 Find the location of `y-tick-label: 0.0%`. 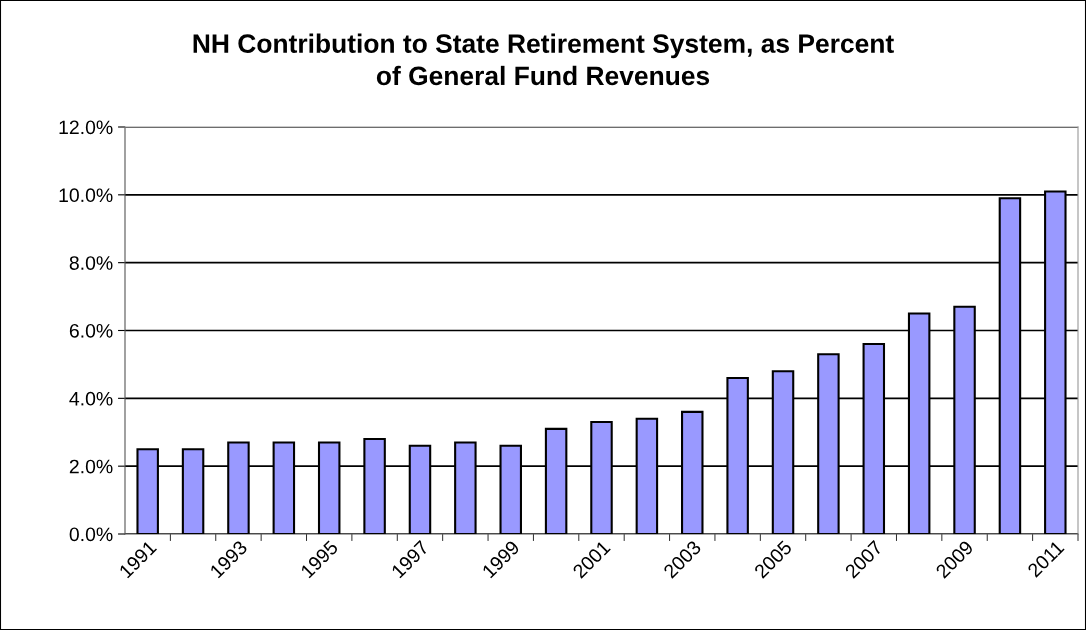

y-tick-label: 0.0% is located at coordinates (91, 534).